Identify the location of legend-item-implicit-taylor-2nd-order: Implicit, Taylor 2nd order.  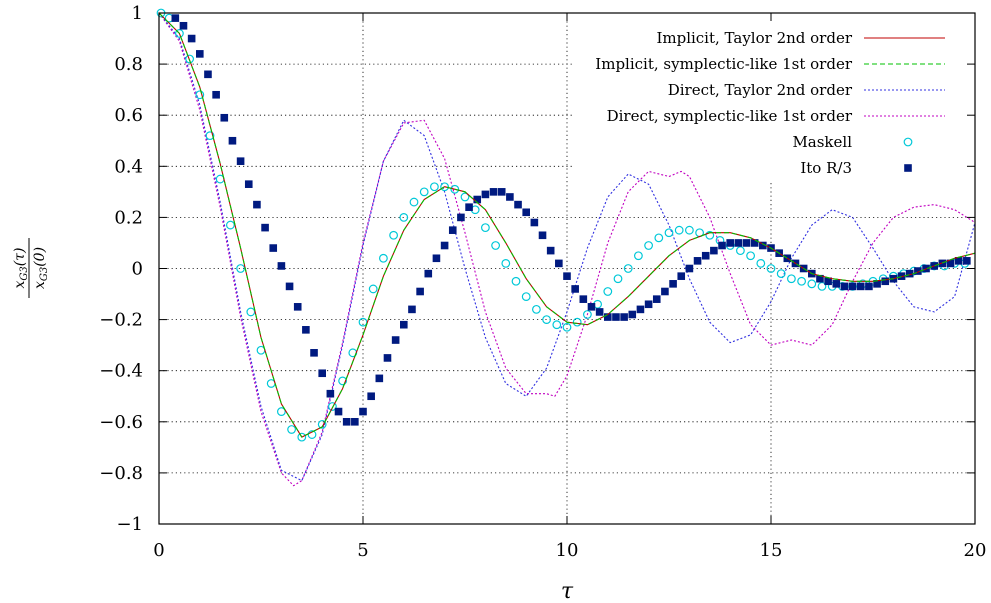
(800, 38).